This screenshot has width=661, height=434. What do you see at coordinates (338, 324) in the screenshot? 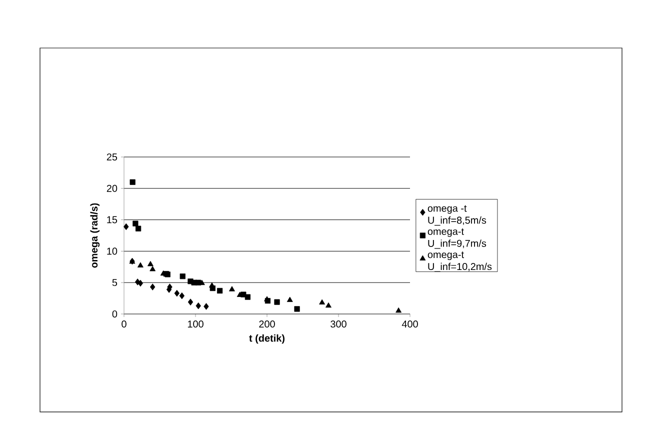
I see `x-tick-label: 300` at bounding box center [338, 324].